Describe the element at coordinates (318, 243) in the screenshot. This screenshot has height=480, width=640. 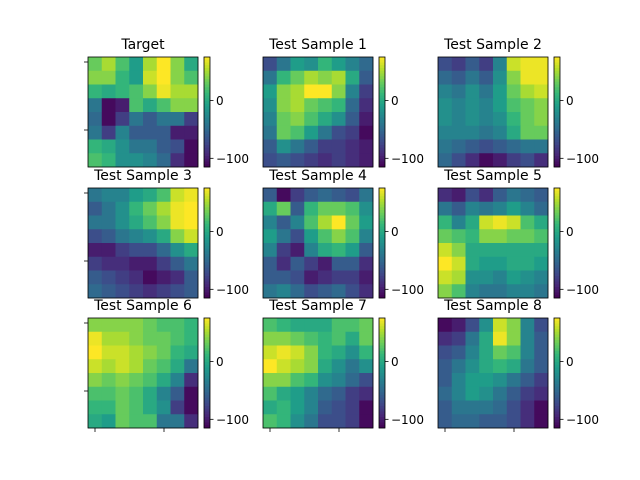
I see `axes-frame` at that location.